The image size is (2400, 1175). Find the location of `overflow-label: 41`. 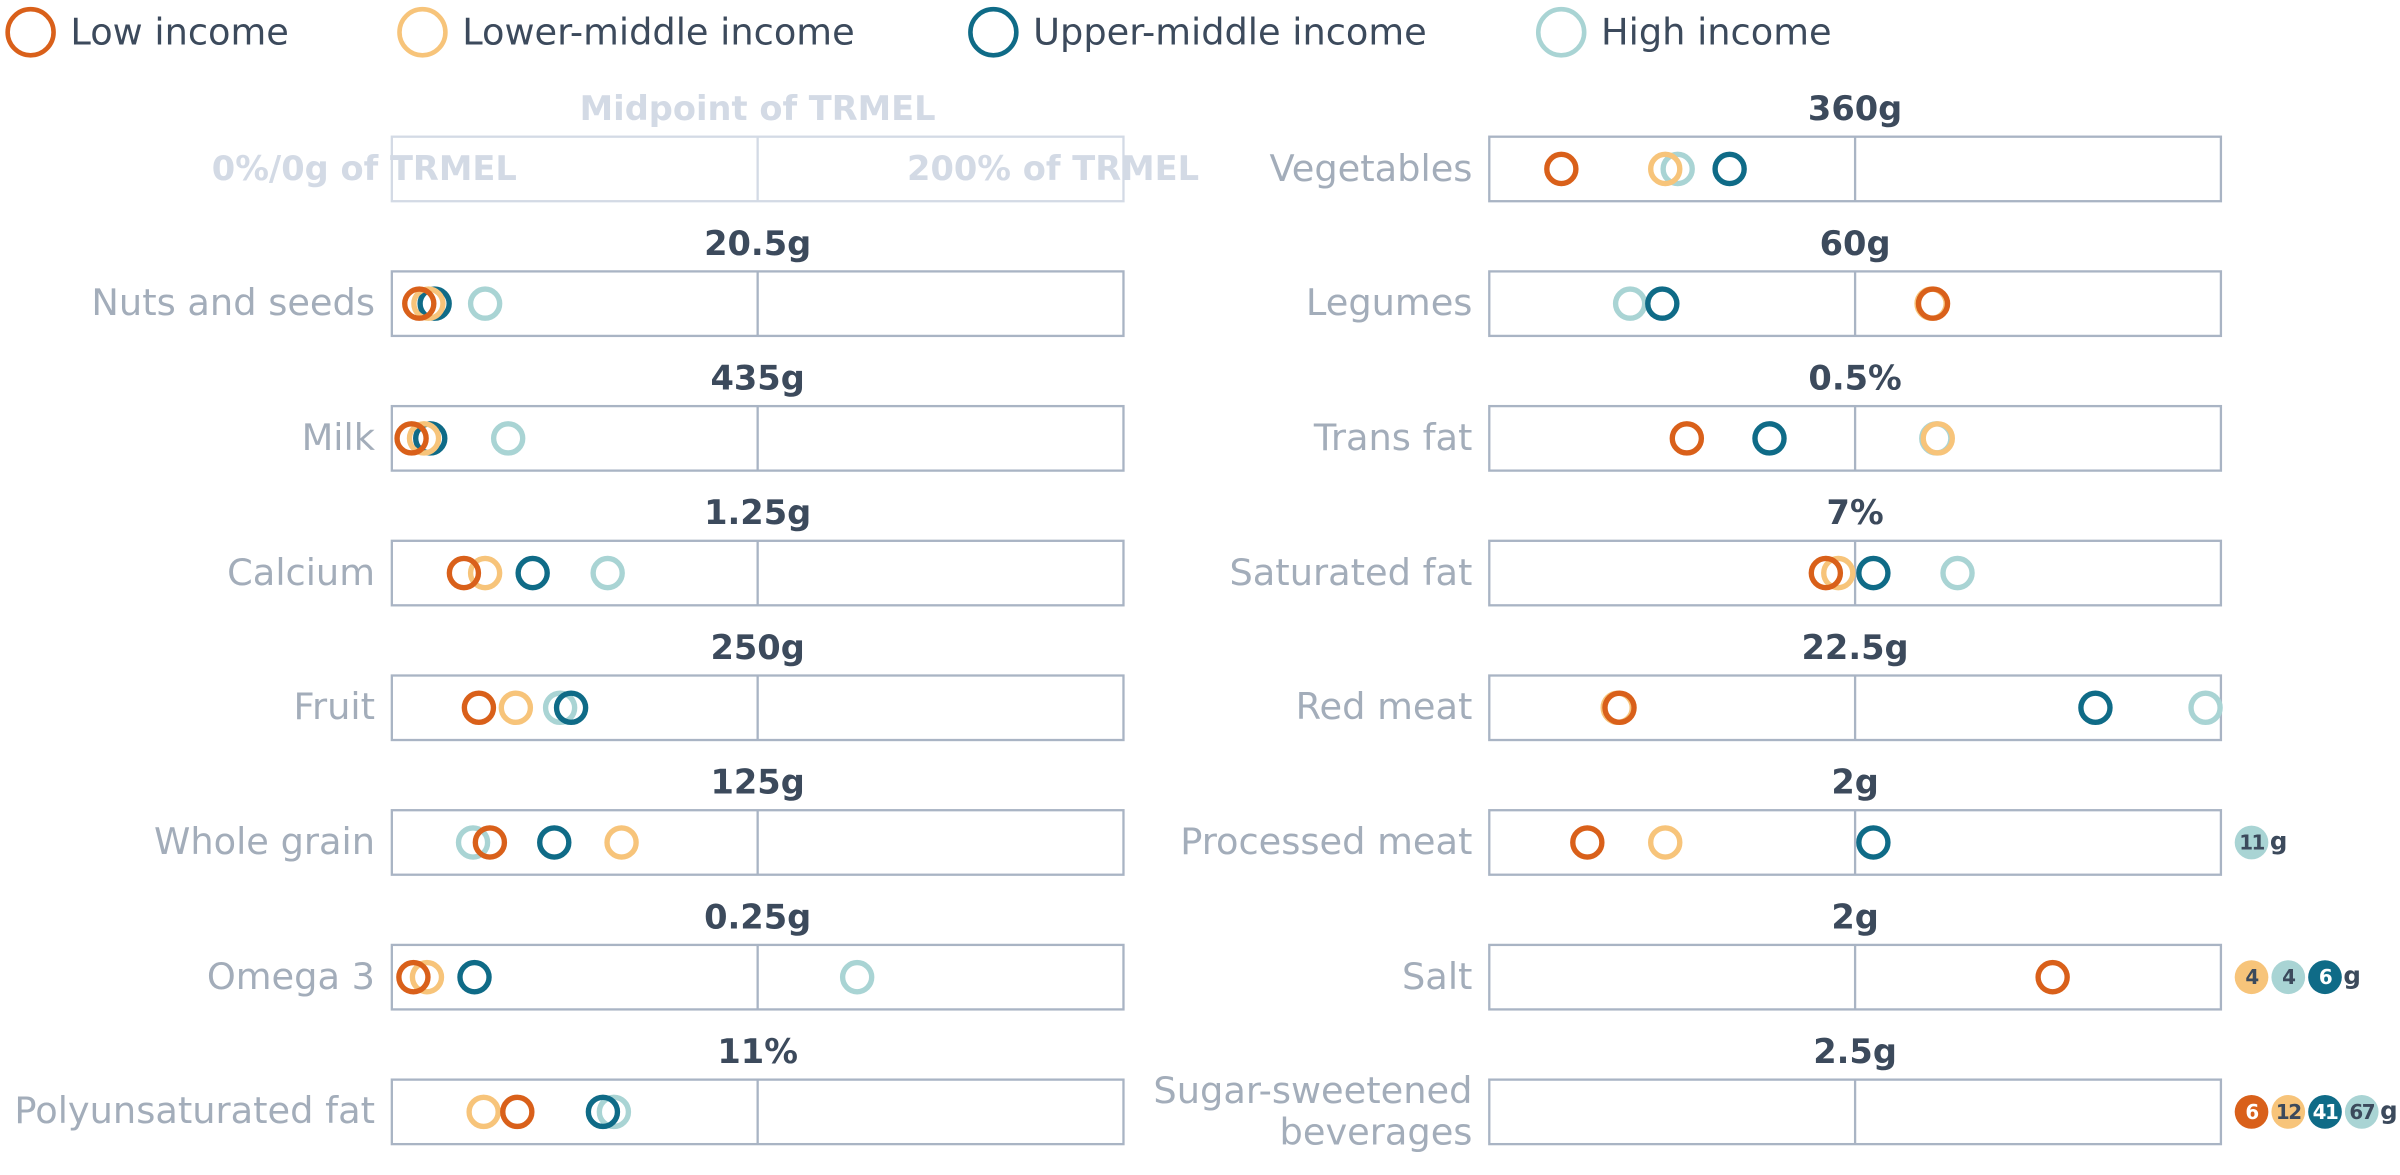

overflow-label: 41 is located at coordinates (2325, 1112).